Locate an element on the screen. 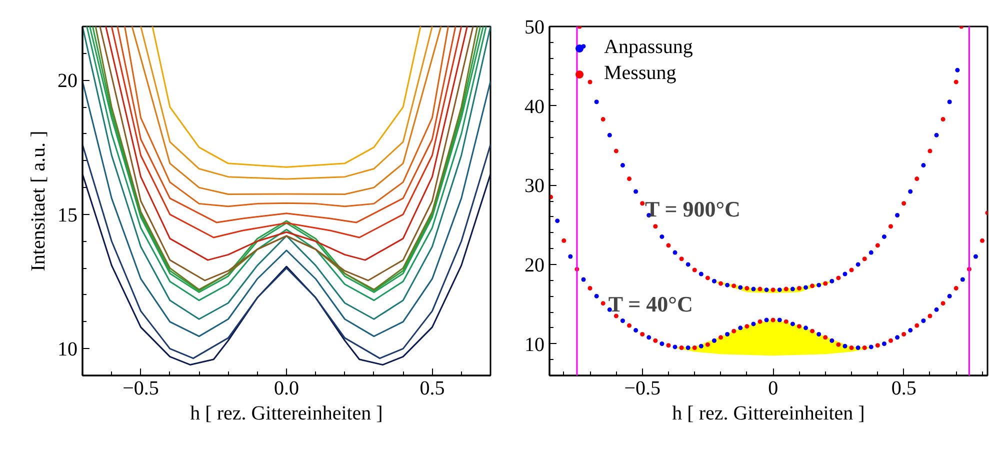 The width and height of the screenshot is (989, 450). y-axis-title: Intensitaet [ a.u. ] is located at coordinates (39, 201).